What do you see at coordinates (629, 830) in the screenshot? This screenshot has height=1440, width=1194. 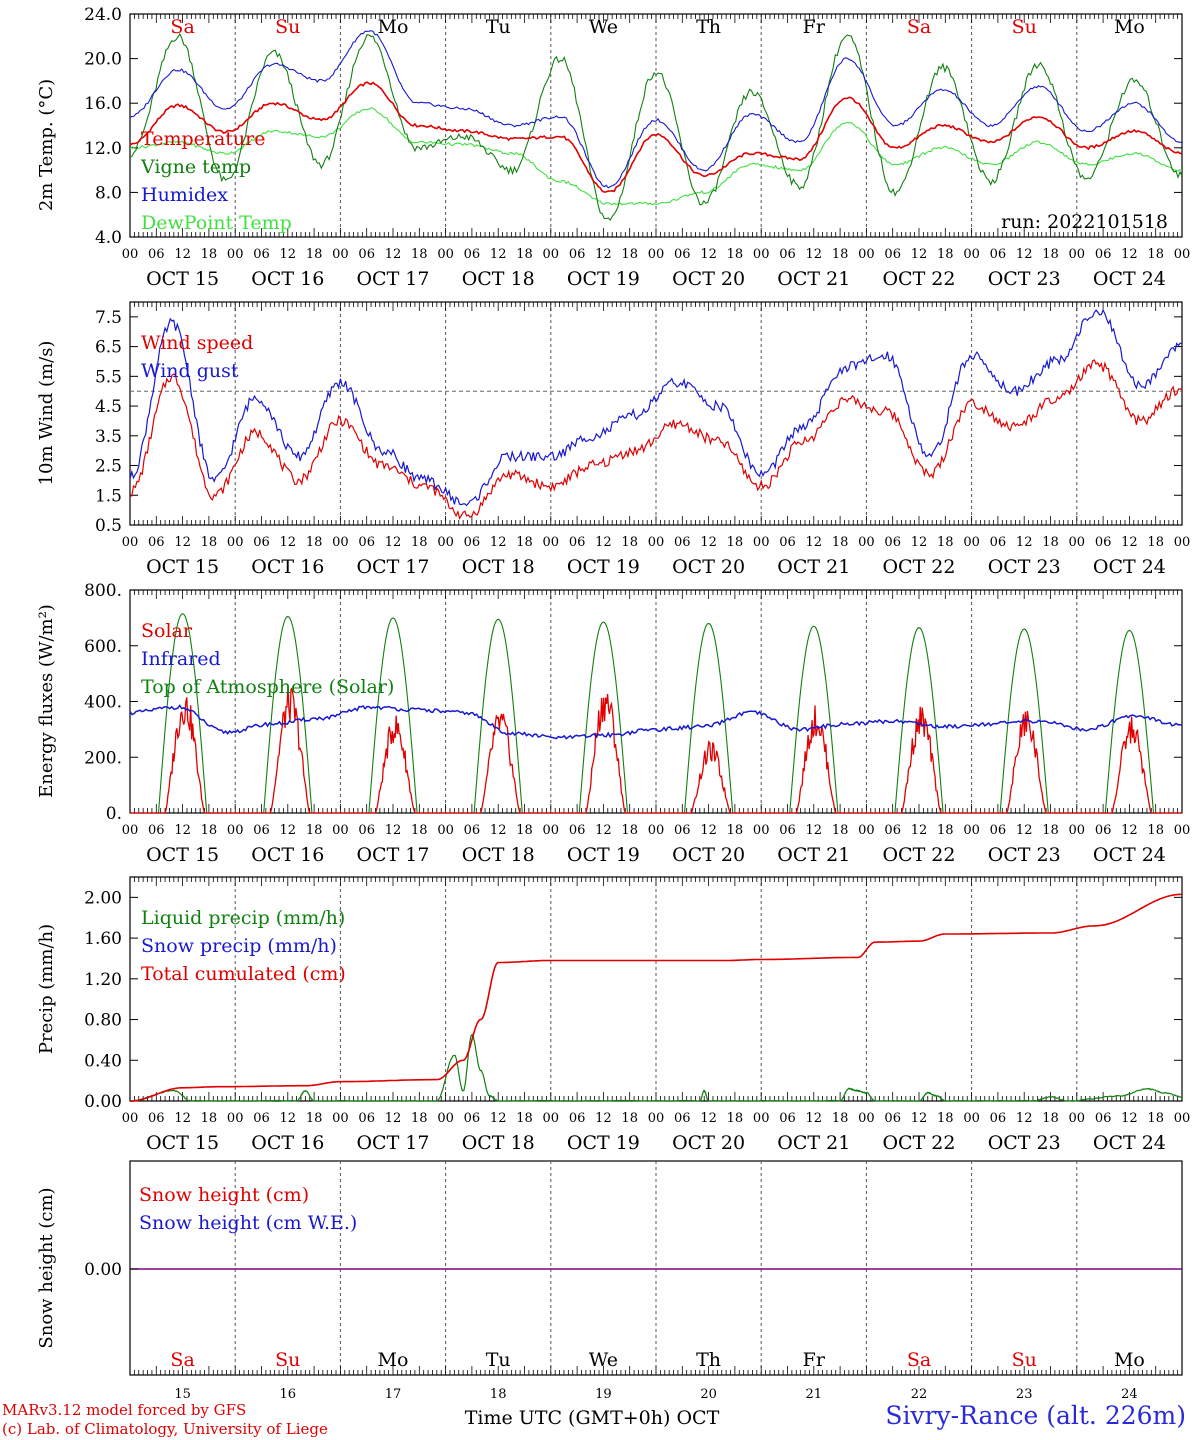 I see `energy-hour-label: 18` at bounding box center [629, 830].